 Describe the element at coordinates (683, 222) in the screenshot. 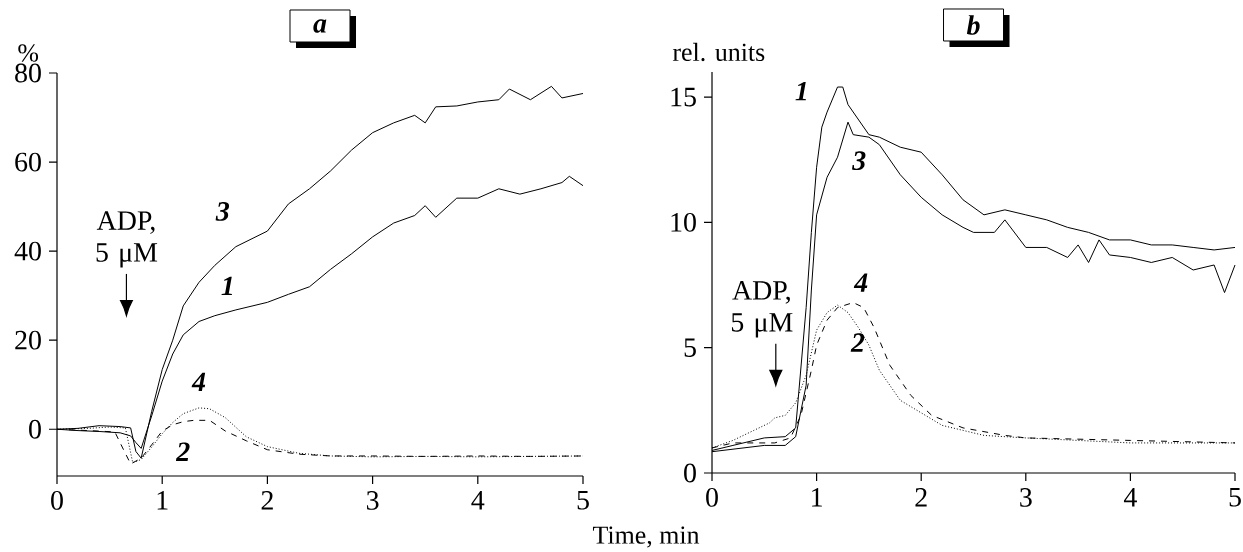

I see `y-tick-label: 10` at that location.